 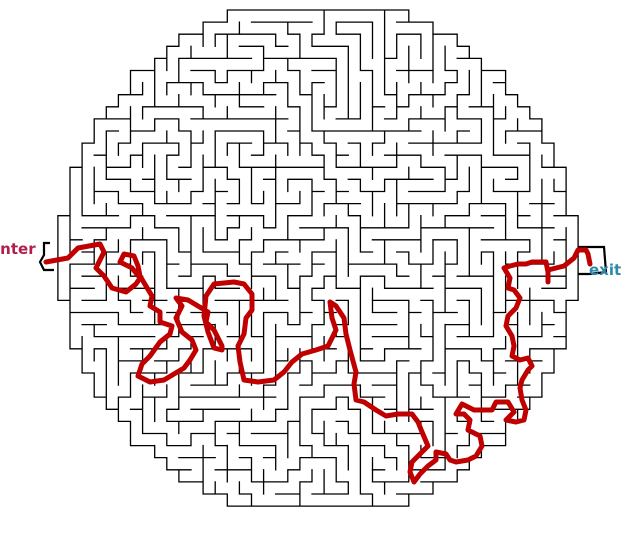 What do you see at coordinates (605, 270) in the screenshot?
I see `exit-label: exit` at bounding box center [605, 270].